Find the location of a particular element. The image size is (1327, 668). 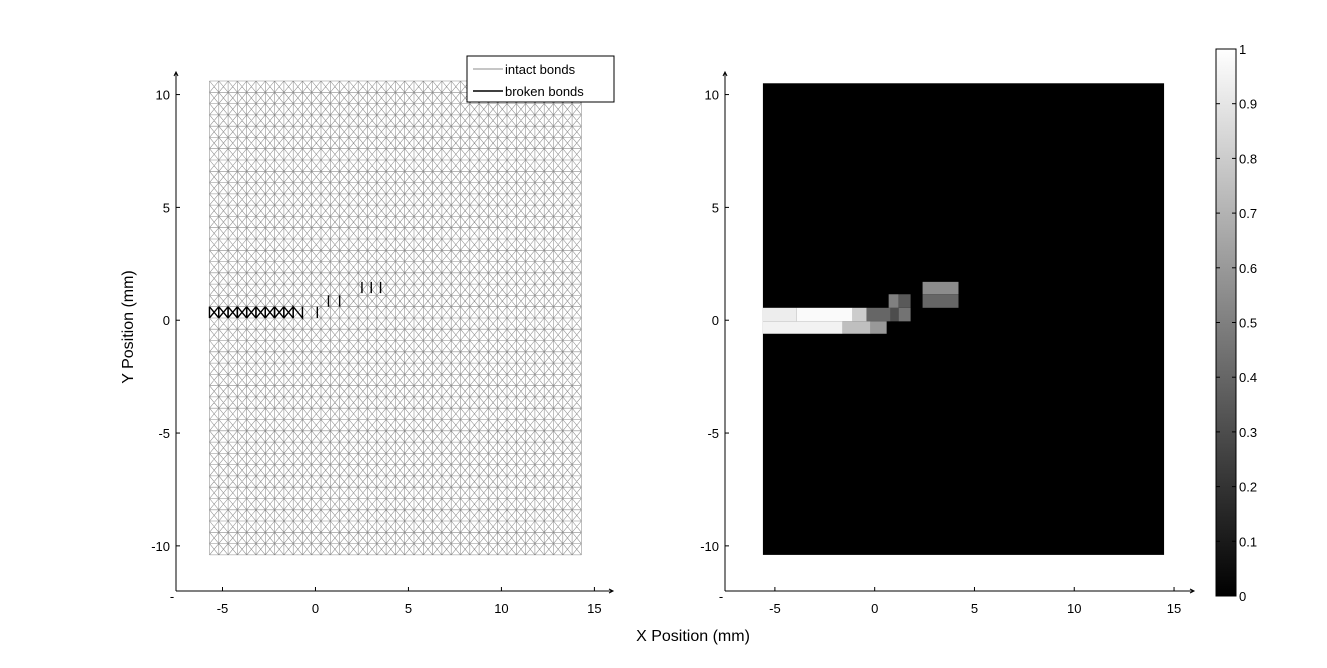

colorbar-tick-label: 0.4 is located at coordinates (1248, 377).